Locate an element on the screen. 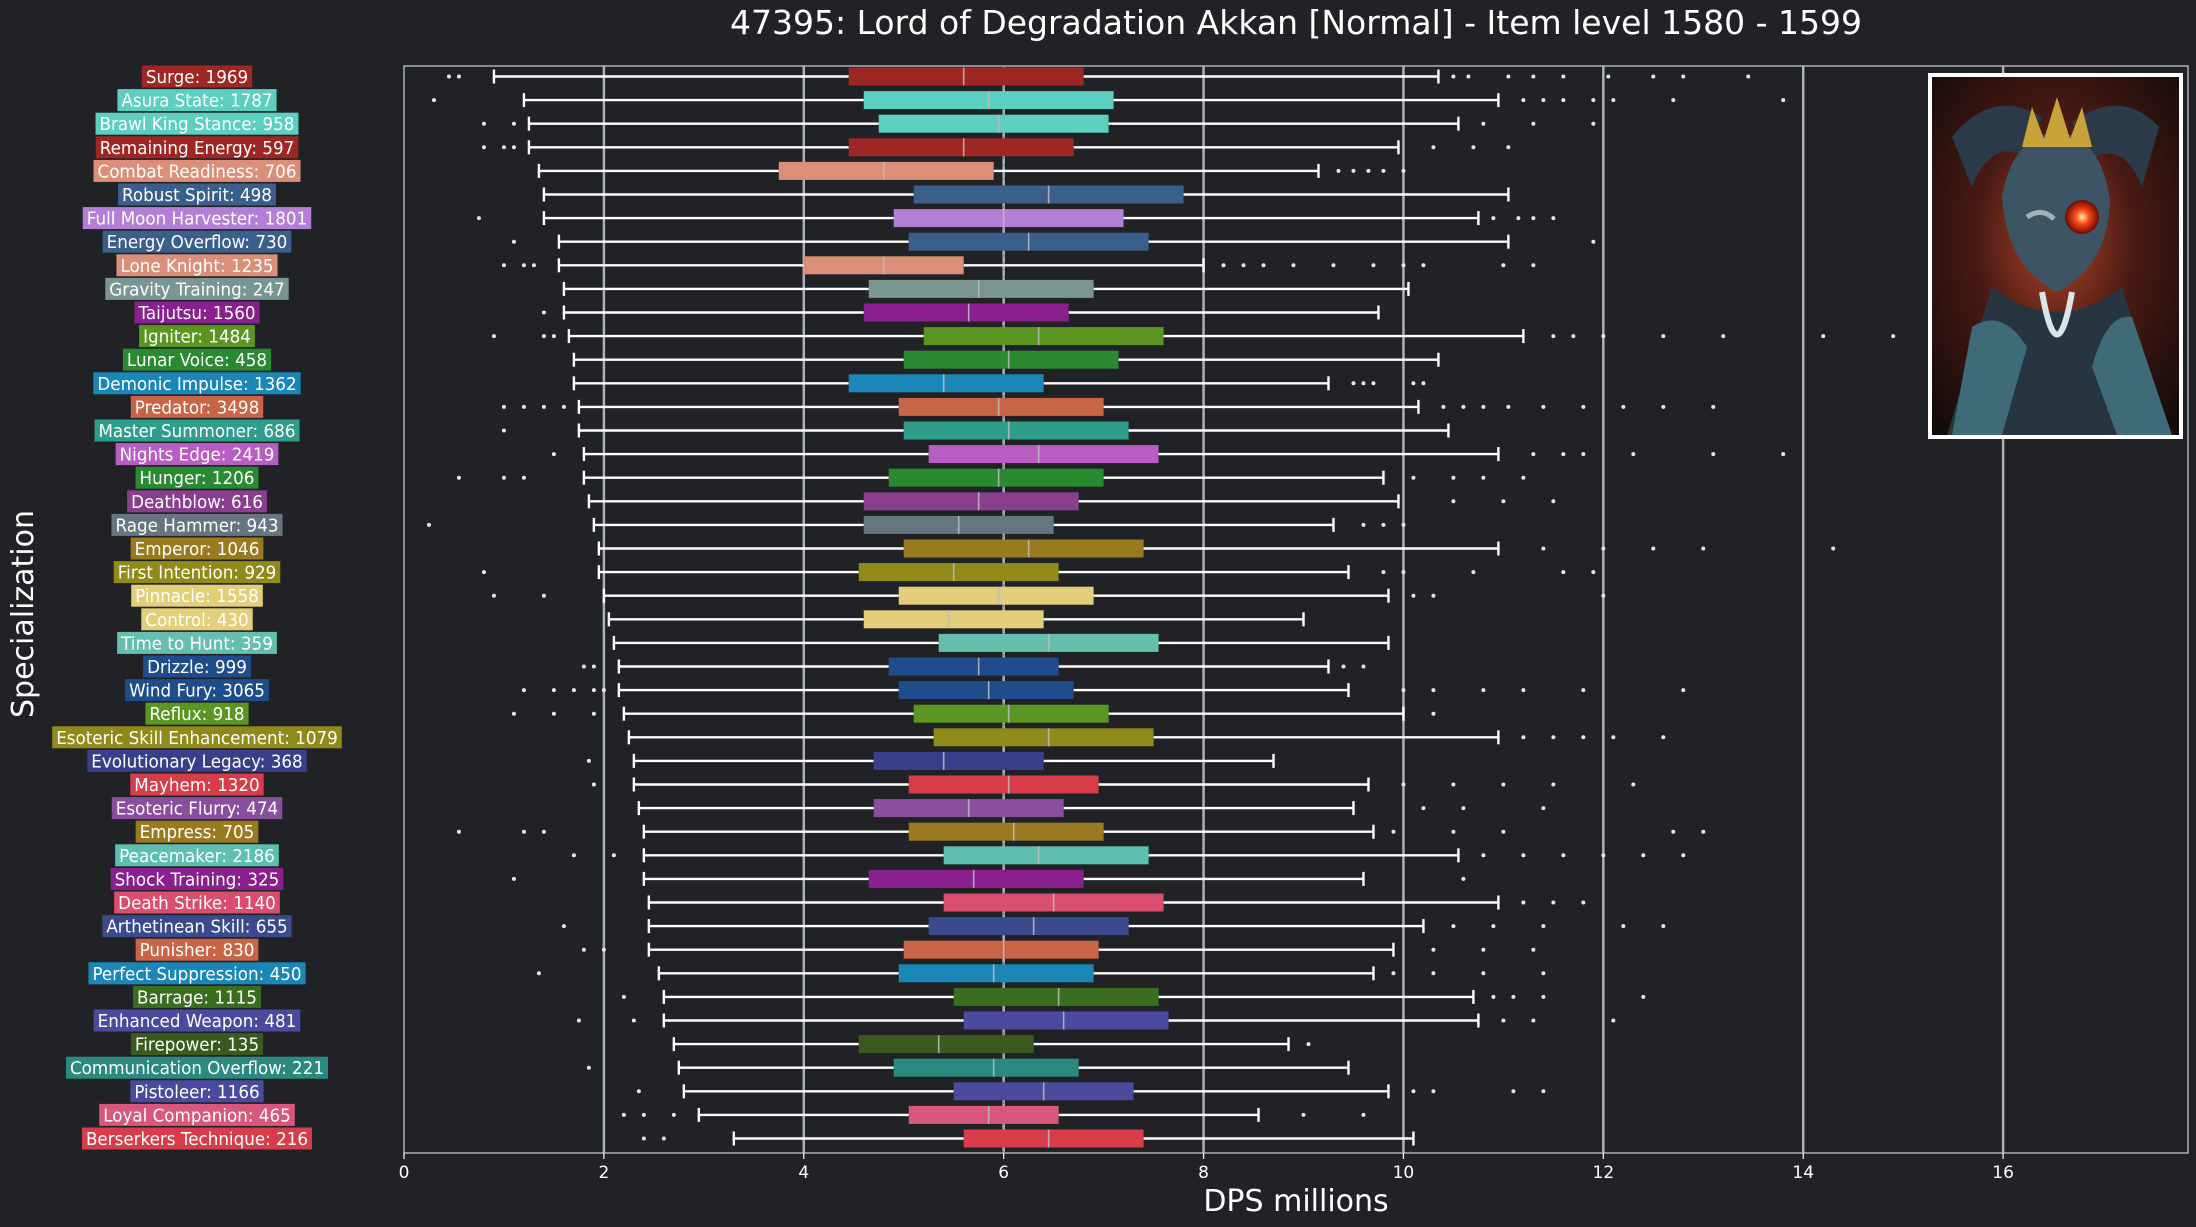 Image resolution: width=2196 pixels, height=1227 pixels. category-label: Esoteric Flurry: 474 is located at coordinates (197, 809).